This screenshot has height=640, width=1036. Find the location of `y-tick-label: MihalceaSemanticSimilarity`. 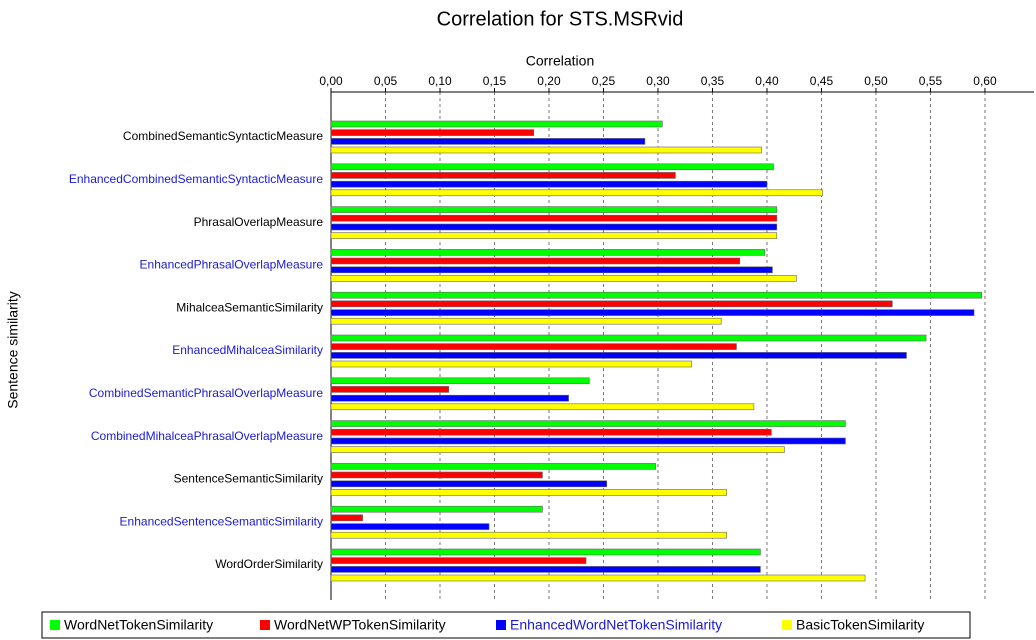

y-tick-label: MihalceaSemanticSimilarity is located at coordinates (249, 307).